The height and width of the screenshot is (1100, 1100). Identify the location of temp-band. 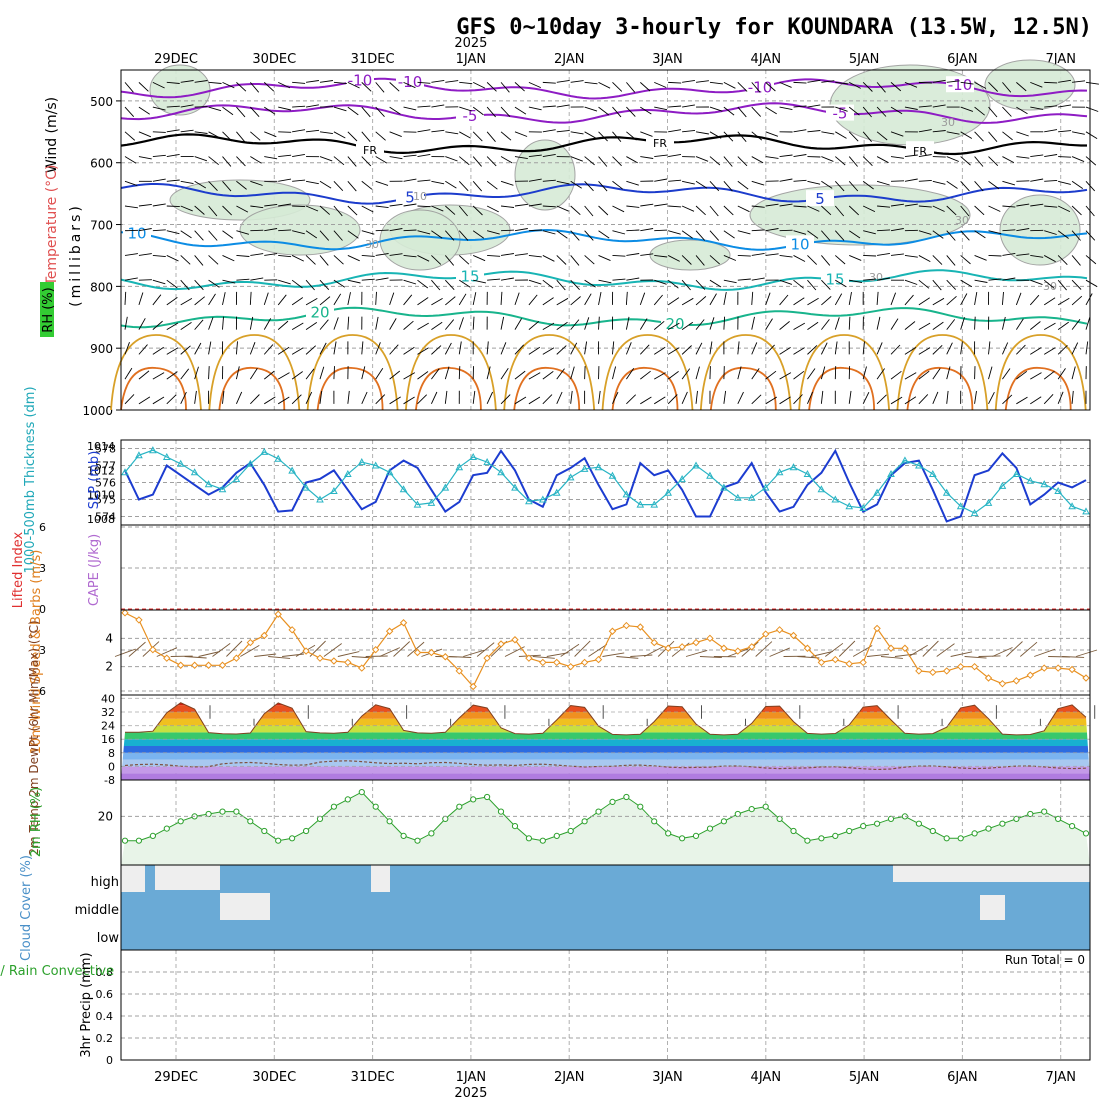
(605, 756).